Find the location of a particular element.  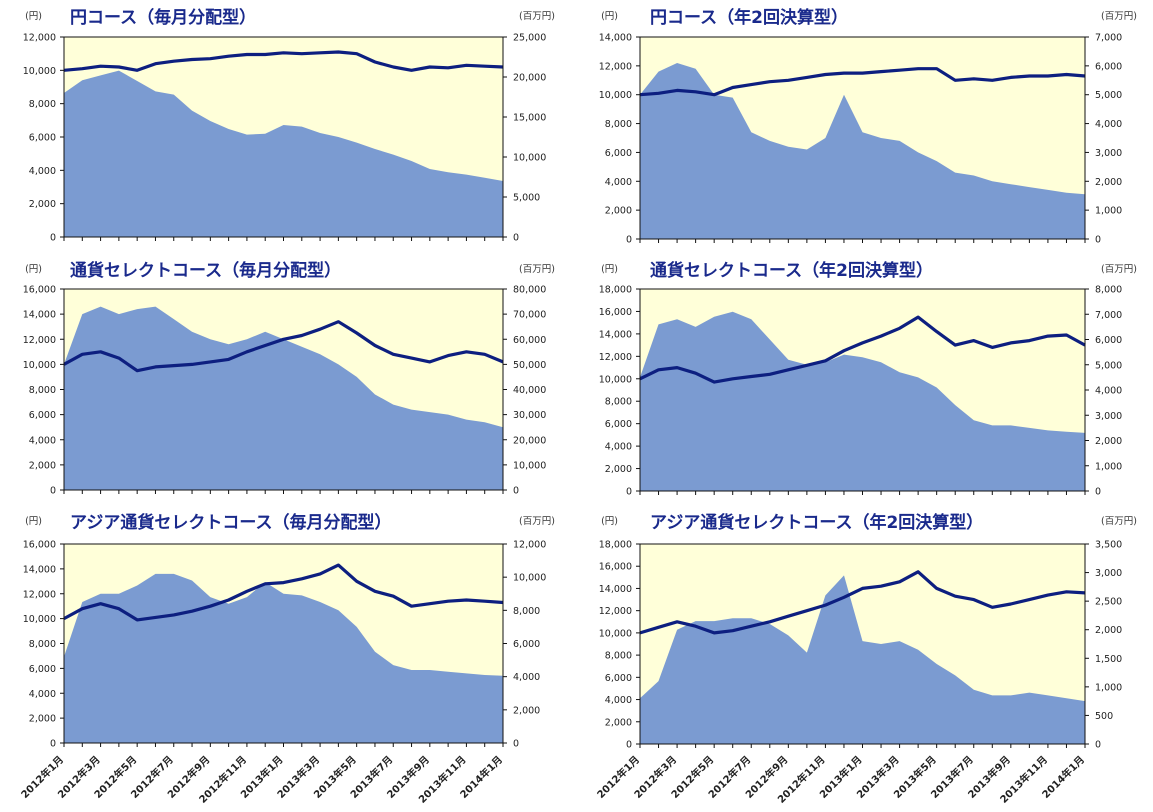

chart-title: アジア通貨セレクトコース（年2回決算型） is located at coordinates (816, 522).